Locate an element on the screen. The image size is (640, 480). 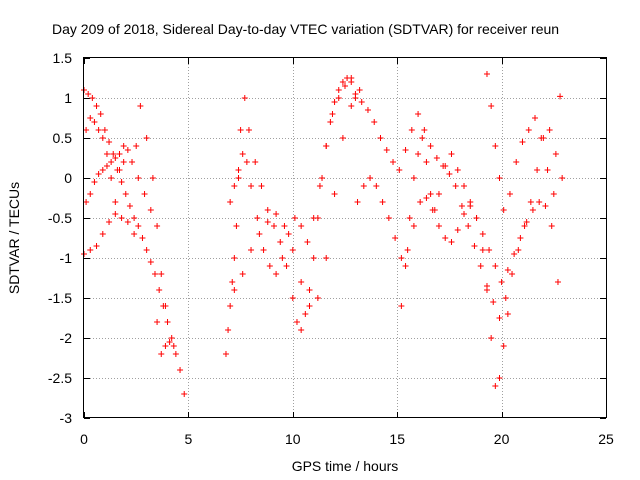
x-axis-label: GPS time / hours is located at coordinates (345, 466).